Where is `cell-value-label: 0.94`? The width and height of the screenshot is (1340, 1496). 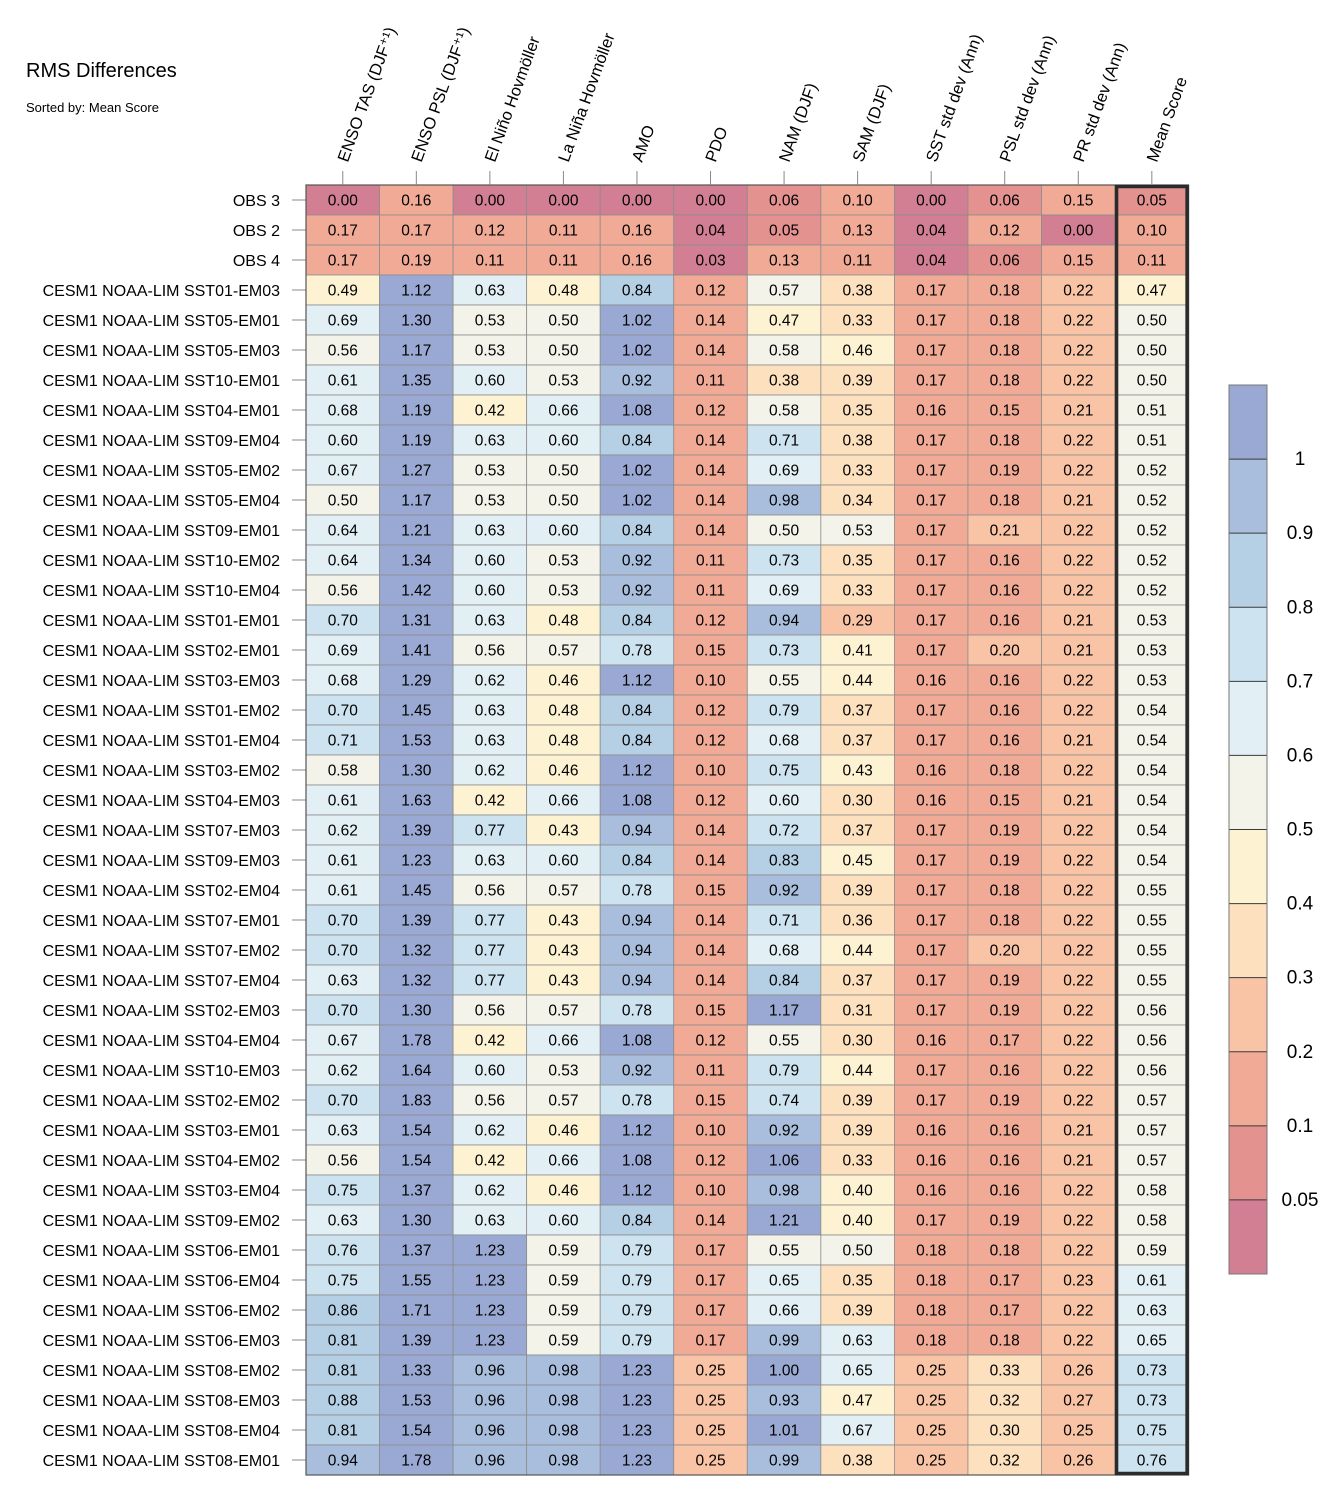 cell-value-label: 0.94 is located at coordinates (343, 1461).